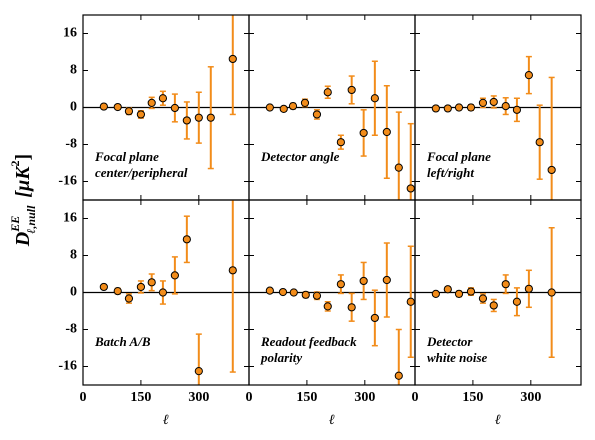 The height and width of the screenshot is (440, 595). I want to click on panel-frame, so click(498, 292).